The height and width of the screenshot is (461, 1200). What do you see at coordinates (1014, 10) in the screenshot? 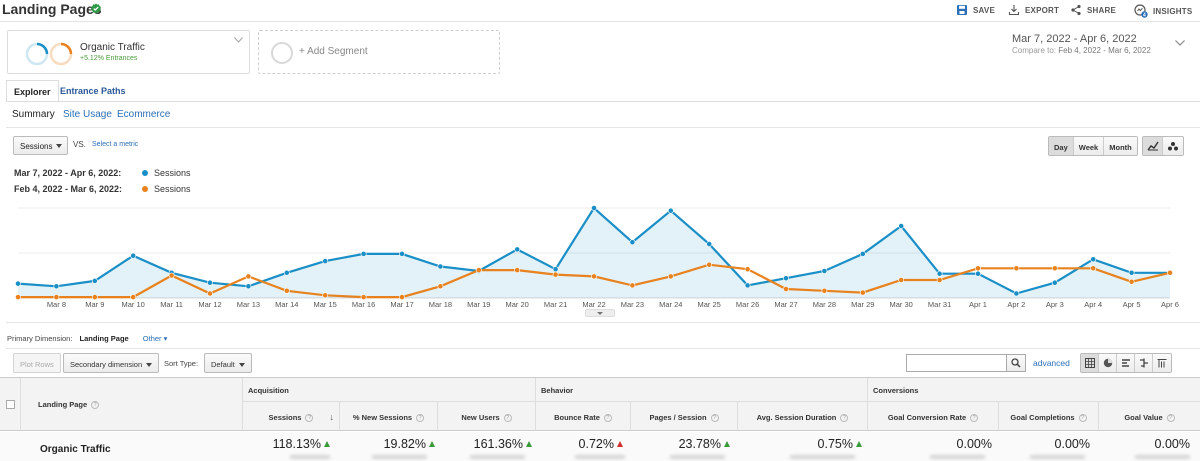
I see `export-icon` at bounding box center [1014, 10].